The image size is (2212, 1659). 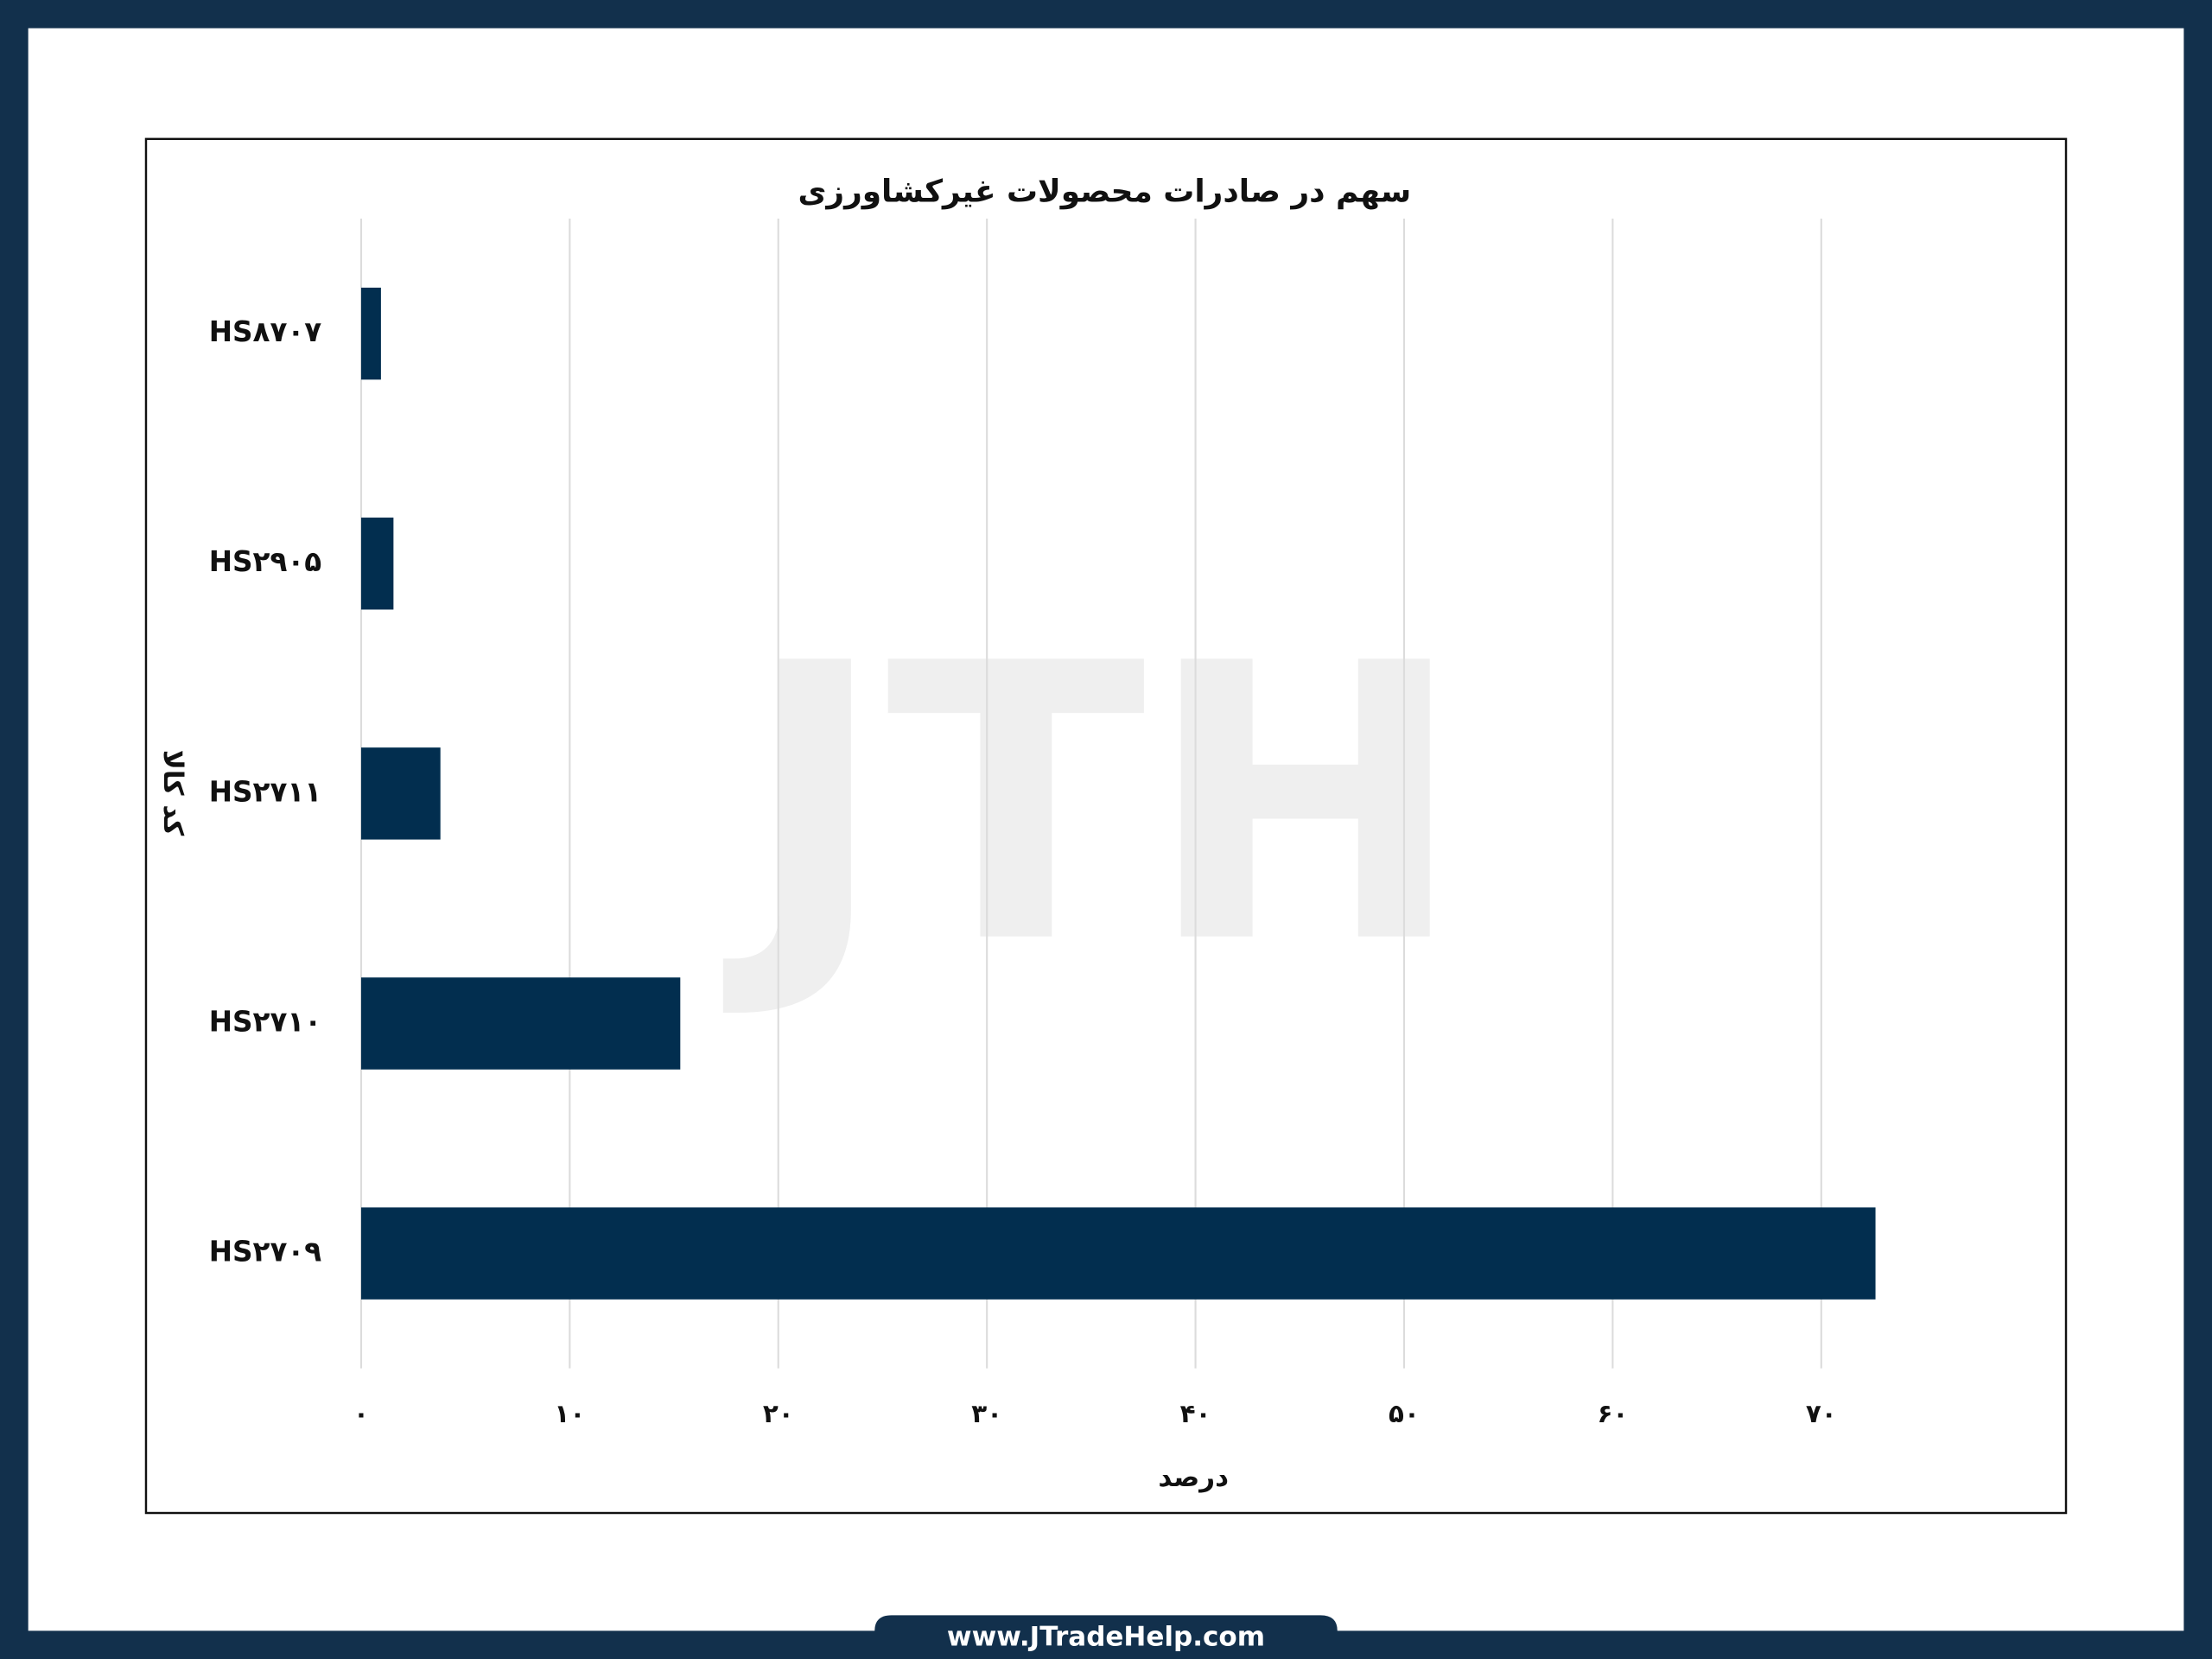 I want to click on x-tick-label: ۳۰, so click(x=986, y=1413).